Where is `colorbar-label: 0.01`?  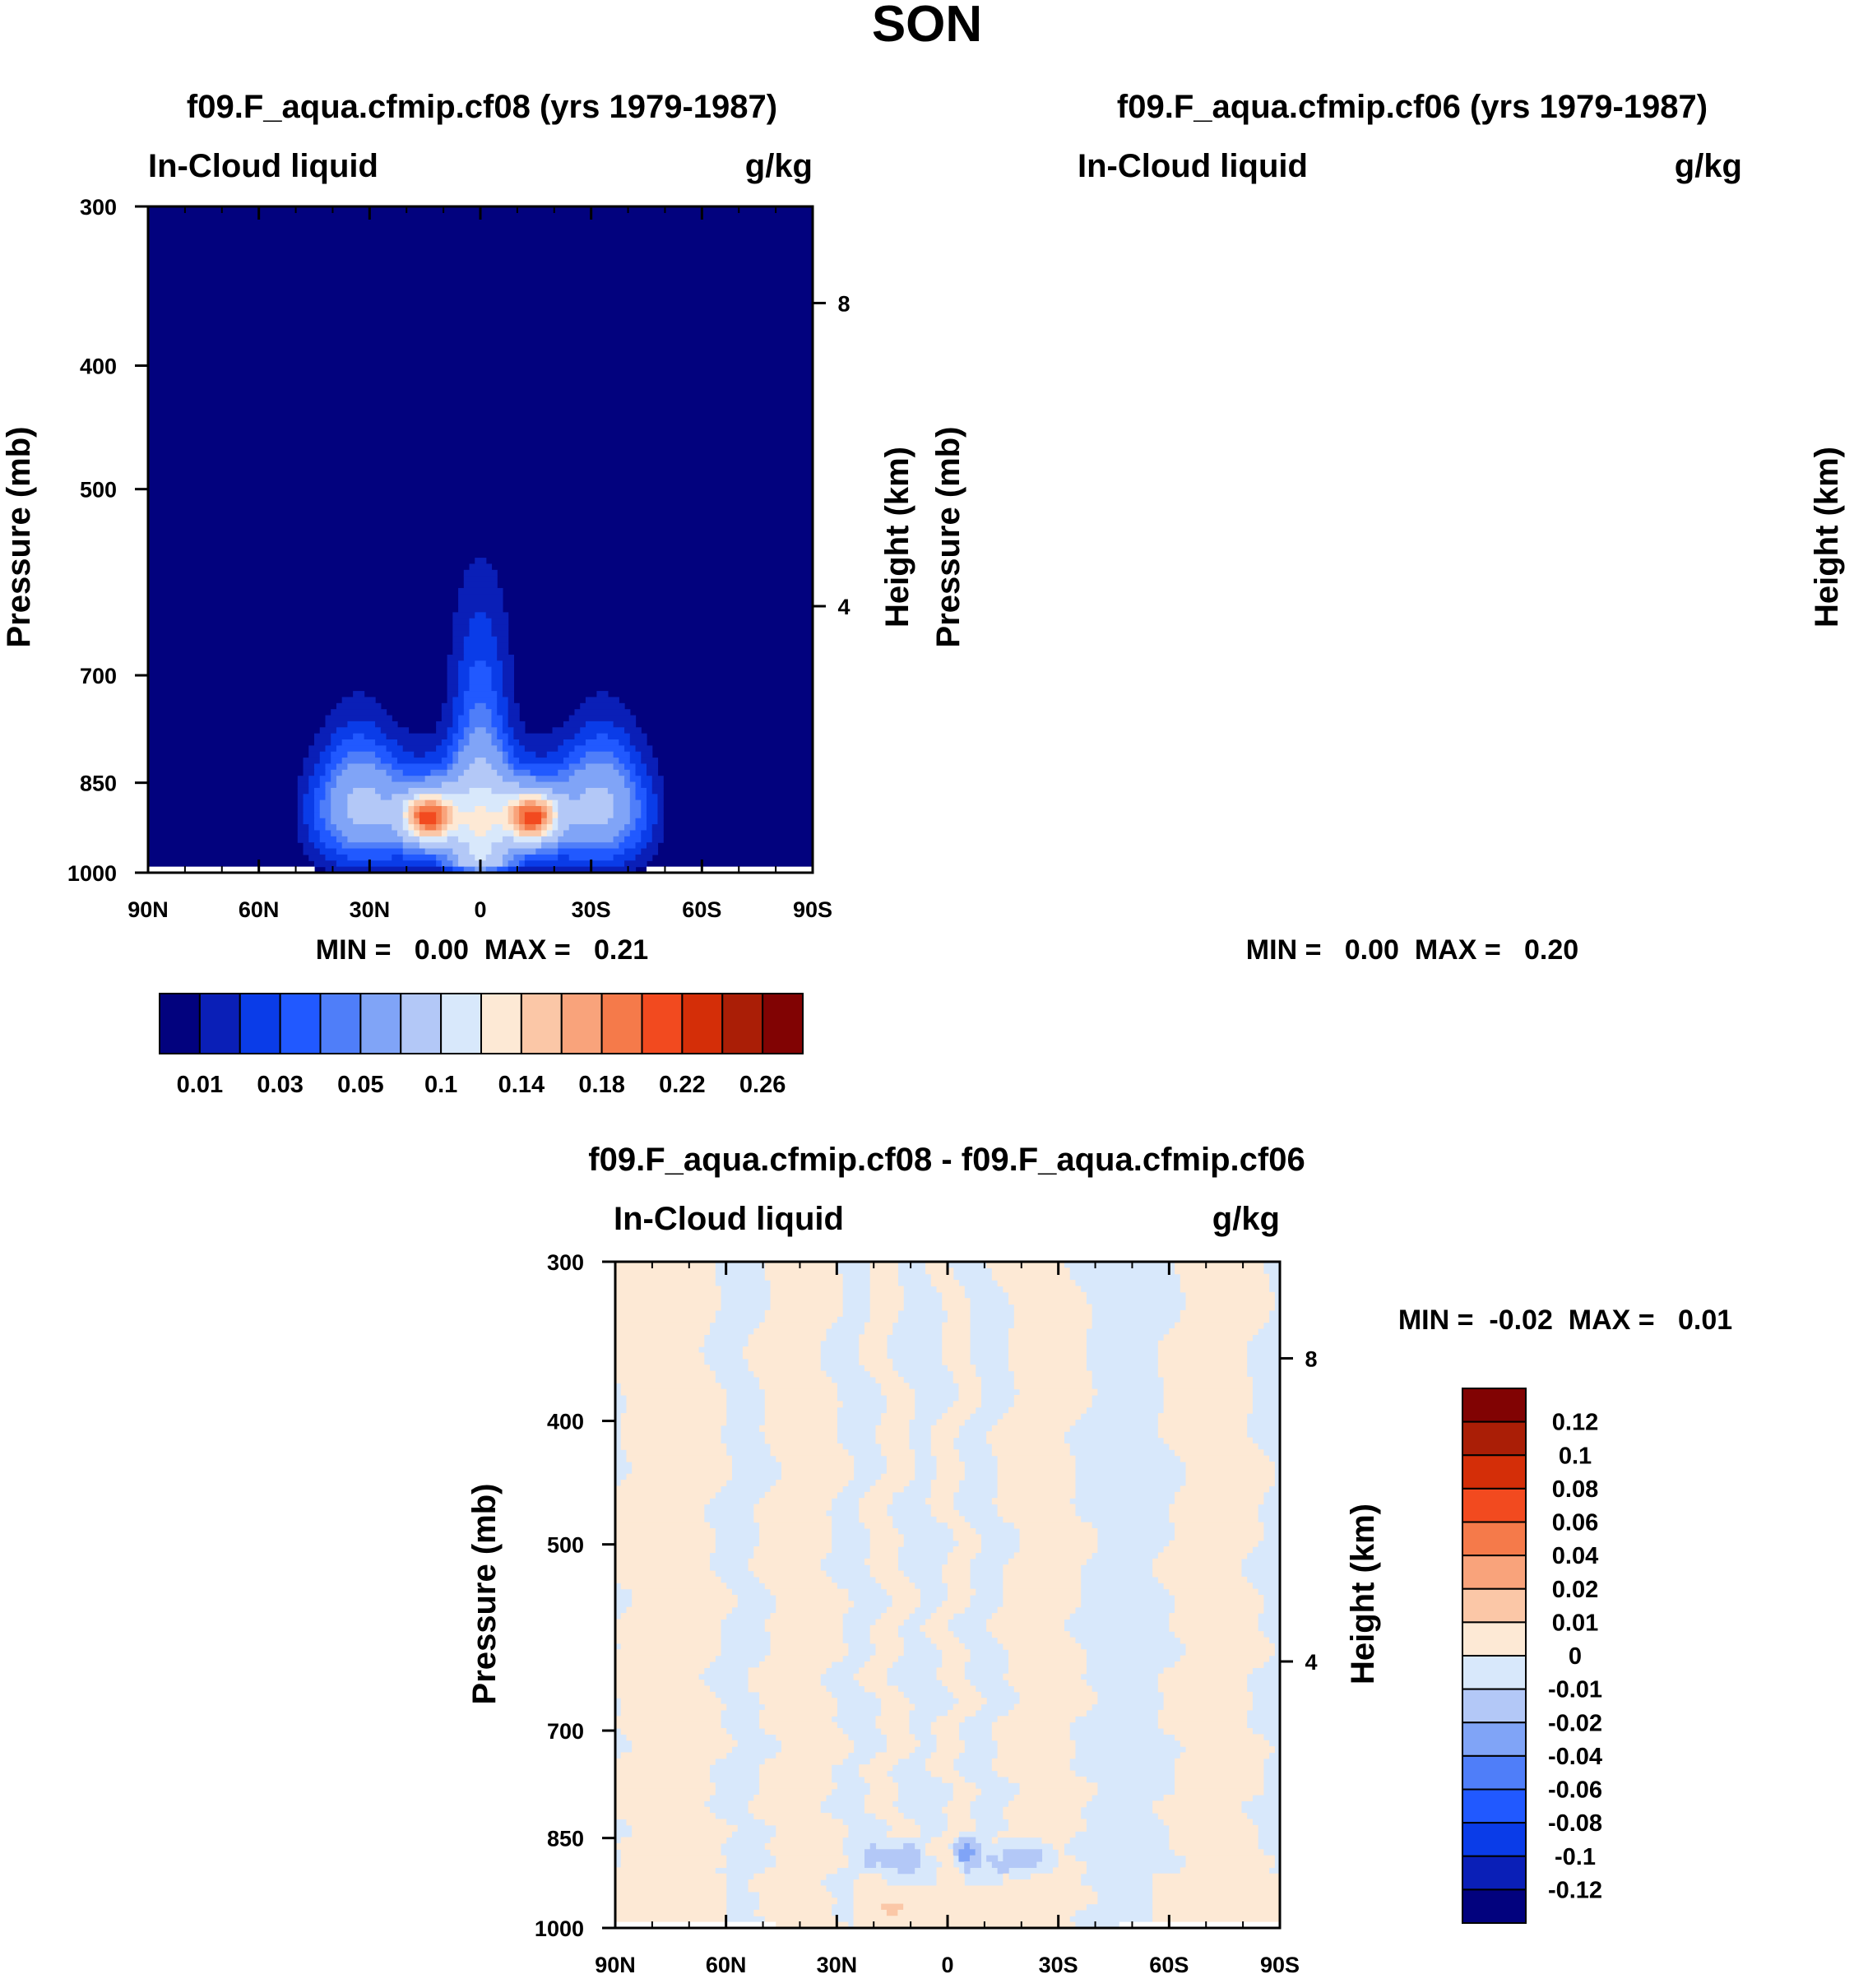
colorbar-label: 0.01 is located at coordinates (1575, 1623).